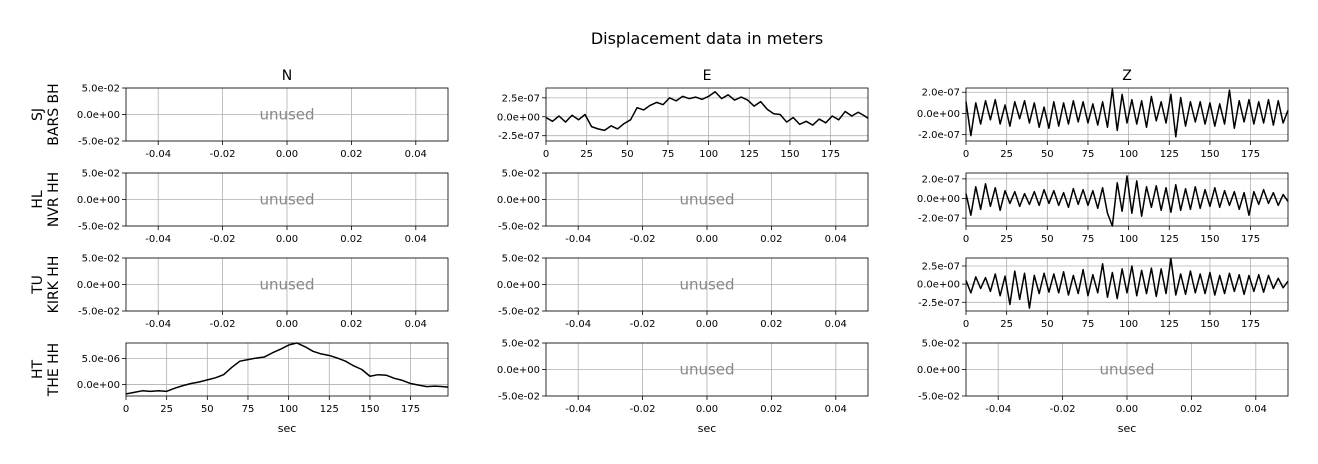 This screenshot has height=464, width=1318. Describe the element at coordinates (101, 359) in the screenshot. I see `y-tick-label: 5.0e-06` at that location.